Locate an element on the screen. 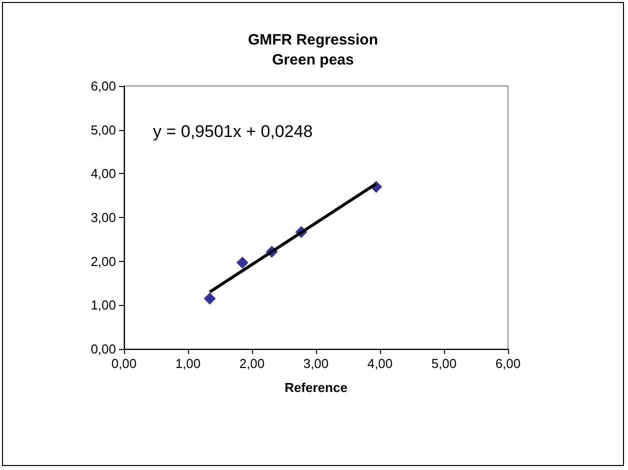 The width and height of the screenshot is (628, 470). annotation: y = 0,9501x + 0,0248 is located at coordinates (233, 131).